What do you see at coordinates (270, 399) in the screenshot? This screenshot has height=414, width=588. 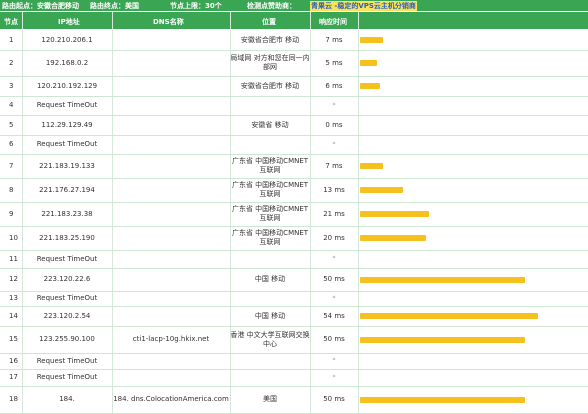 I see `location: 美国` at bounding box center [270, 399].